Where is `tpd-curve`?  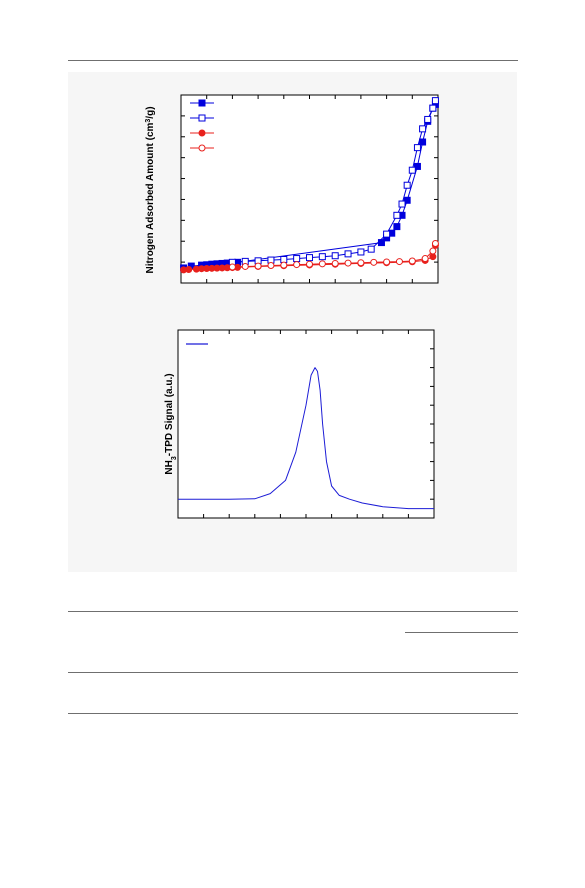 tpd-curve is located at coordinates (306, 438).